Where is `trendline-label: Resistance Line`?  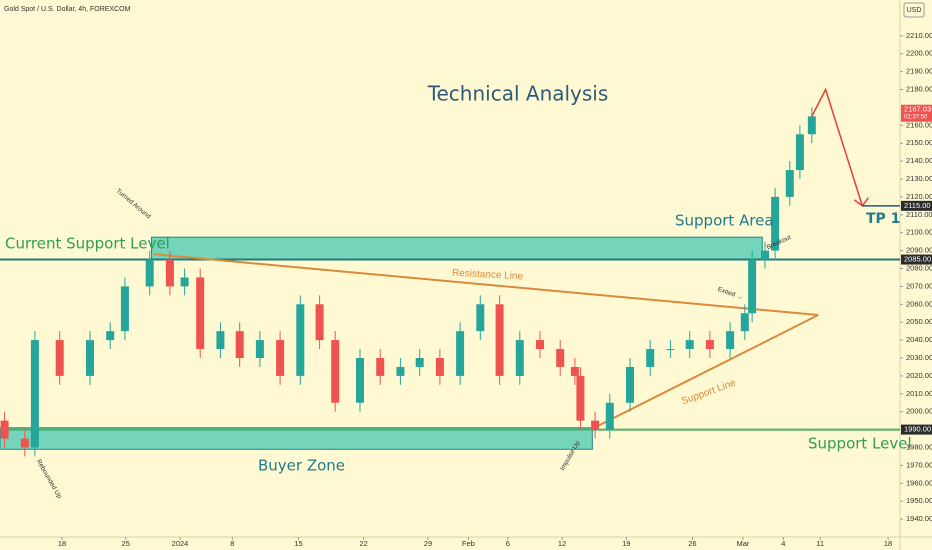 trendline-label: Resistance Line is located at coordinates (488, 275).